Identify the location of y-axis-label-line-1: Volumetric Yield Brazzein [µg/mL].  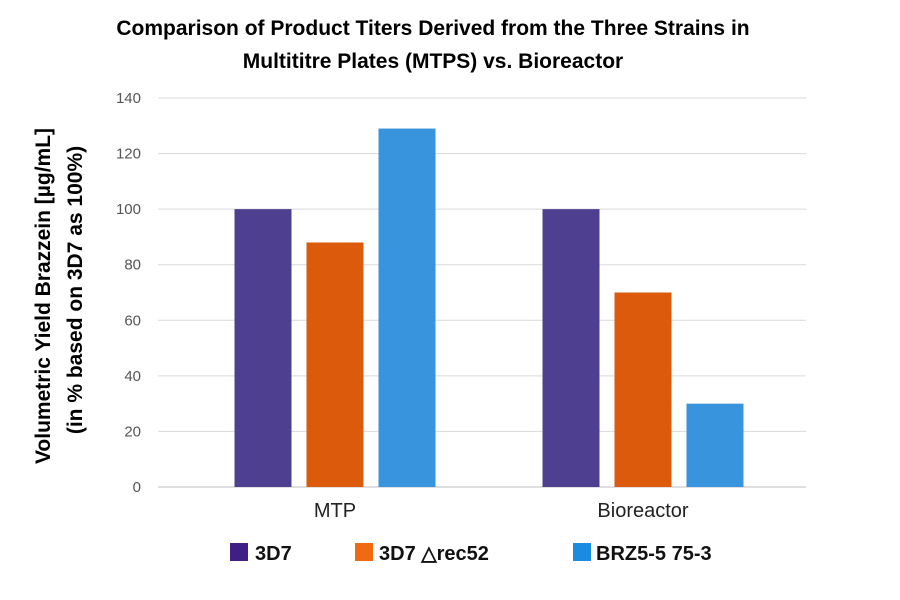
(43, 296).